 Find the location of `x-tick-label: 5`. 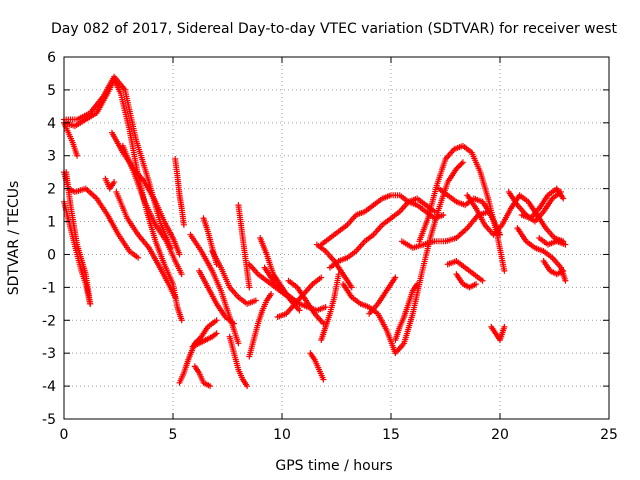

x-tick-label: 5 is located at coordinates (173, 435).